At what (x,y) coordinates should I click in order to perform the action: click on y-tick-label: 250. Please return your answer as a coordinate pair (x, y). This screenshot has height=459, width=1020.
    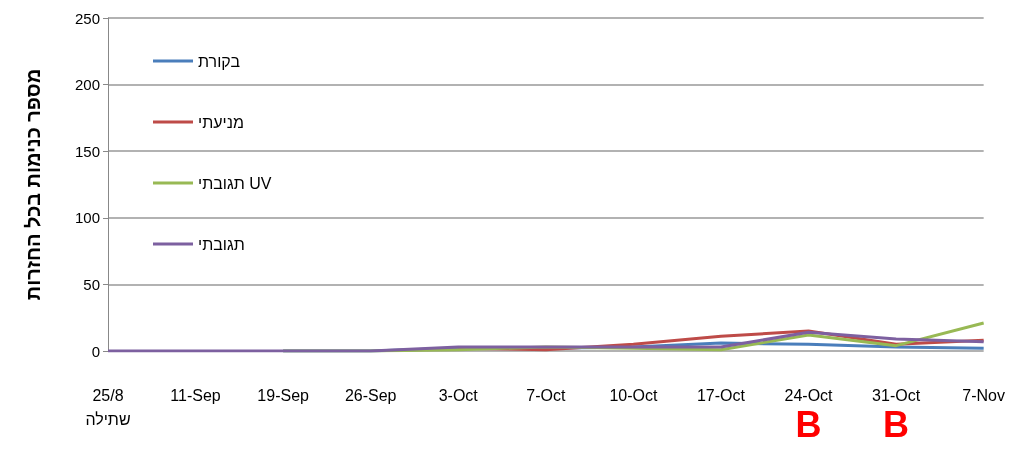
    Looking at the image, I should click on (87, 18).